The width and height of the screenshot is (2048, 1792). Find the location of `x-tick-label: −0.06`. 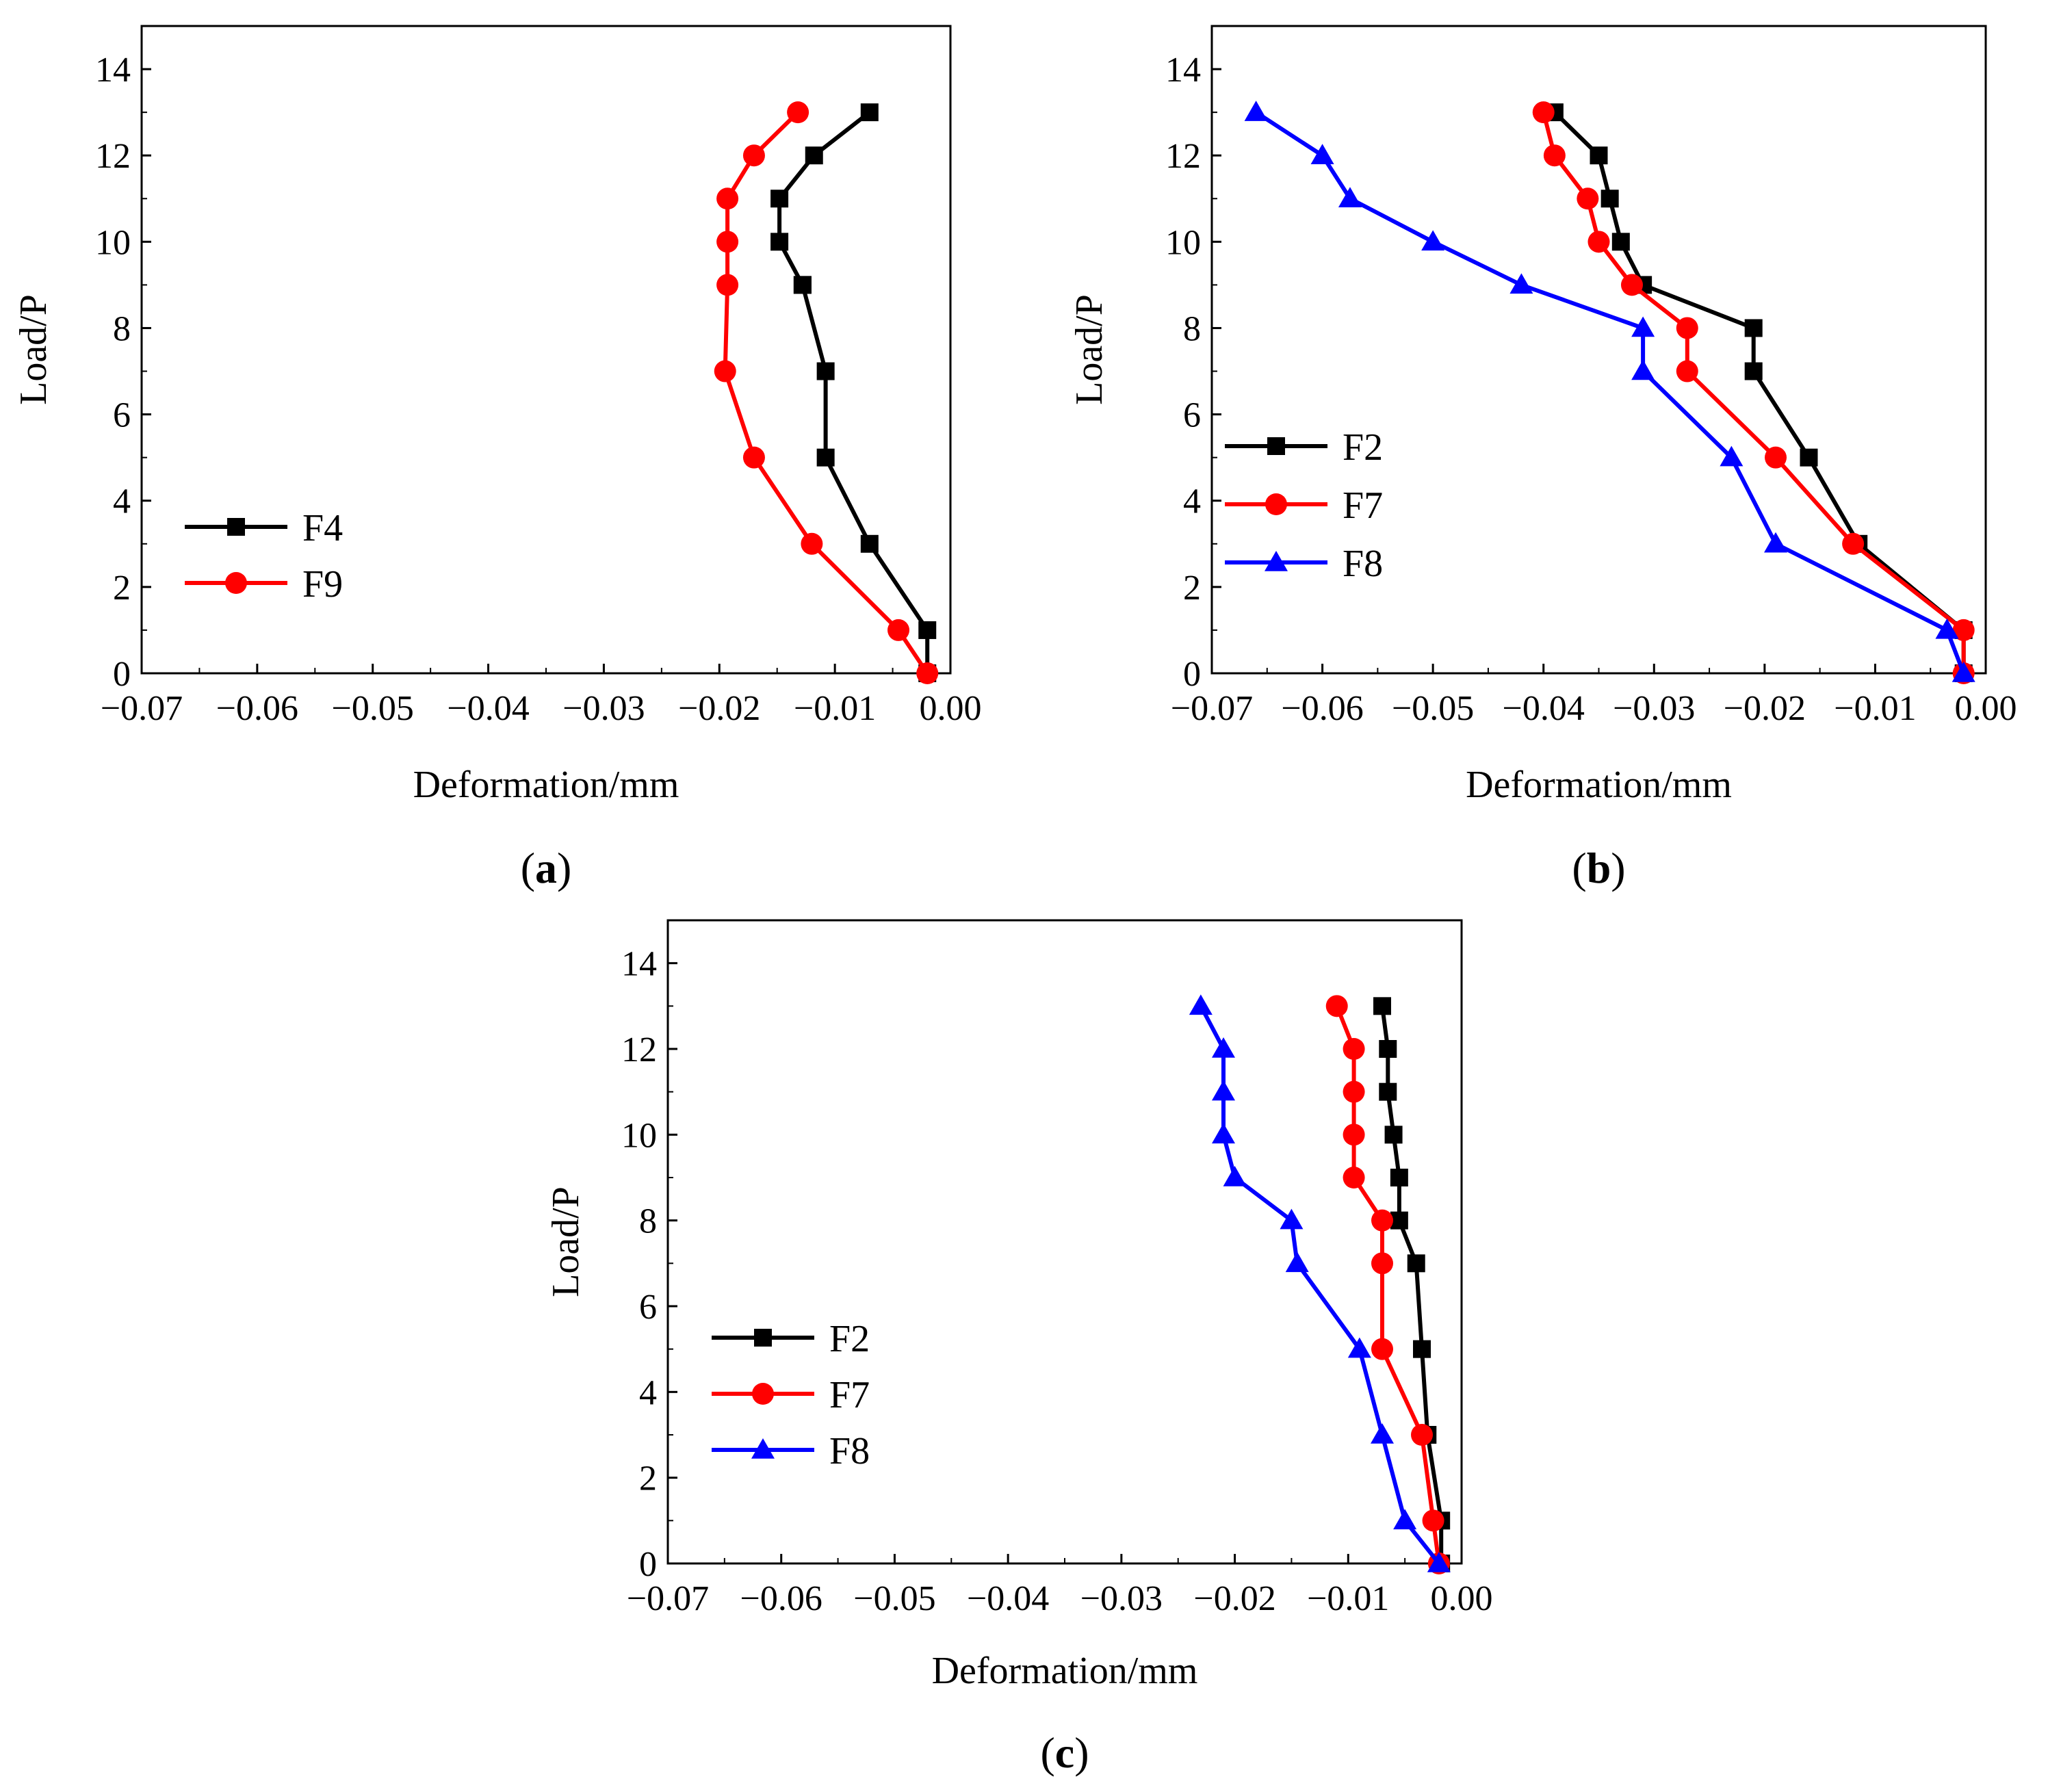

x-tick-label: −0.06 is located at coordinates (1322, 709).